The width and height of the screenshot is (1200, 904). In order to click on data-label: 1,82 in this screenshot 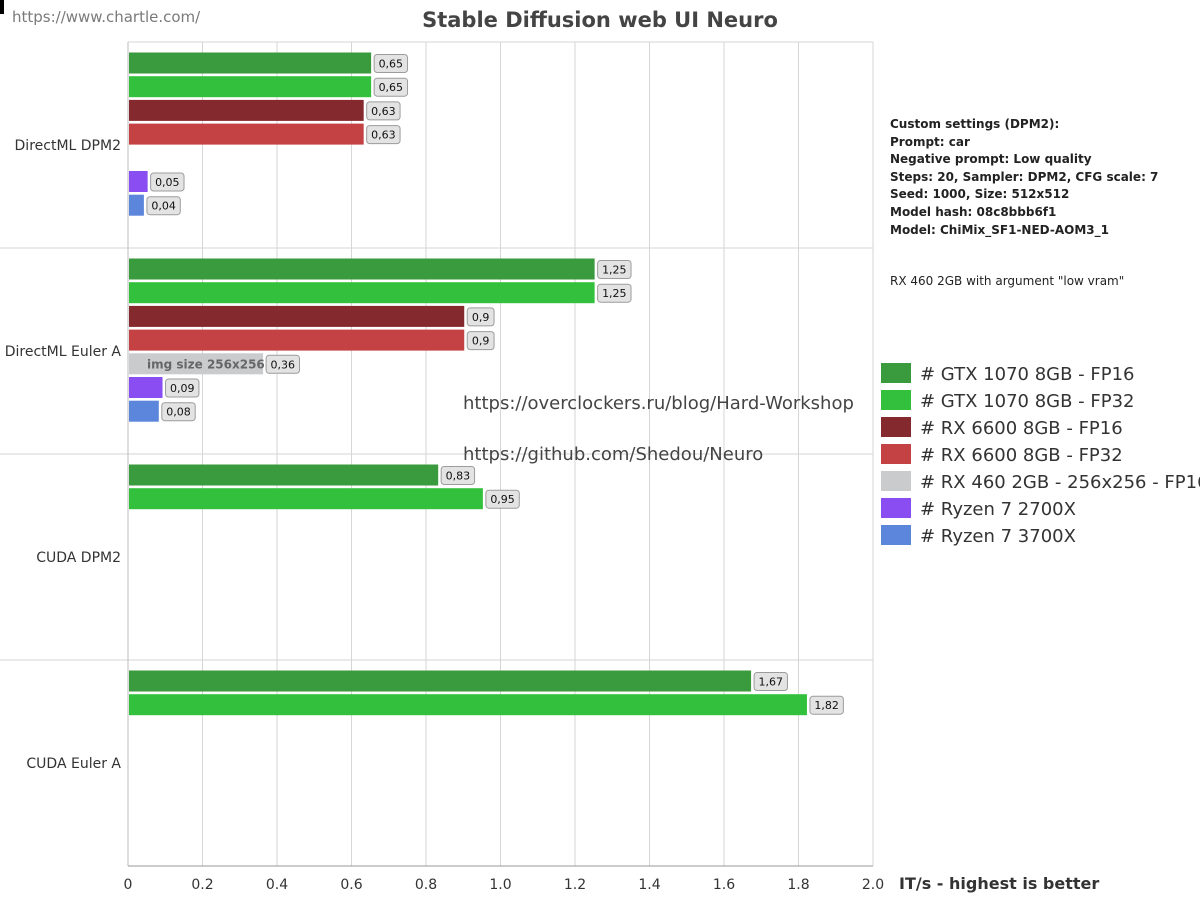, I will do `click(826, 705)`.